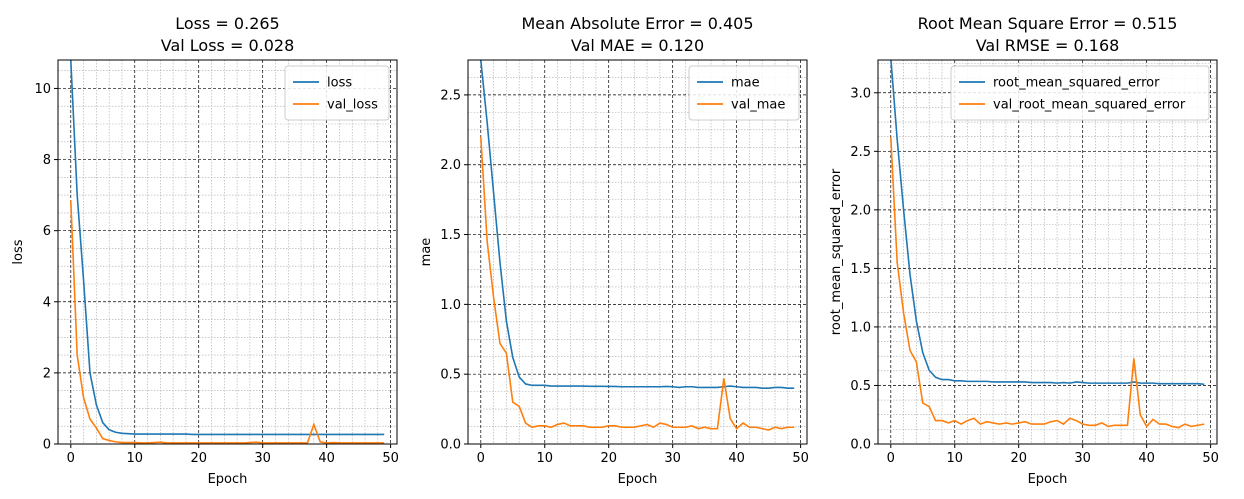  Describe the element at coordinates (352, 105) in the screenshot. I see `legend-entry: val_loss` at that location.